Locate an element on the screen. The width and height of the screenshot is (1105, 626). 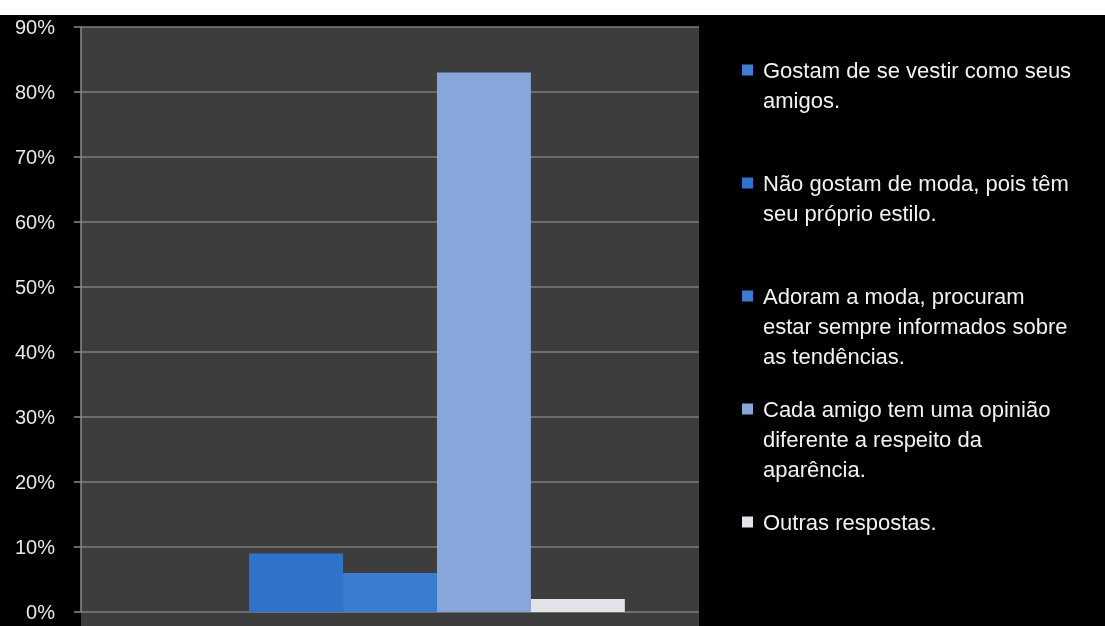
legend-label: Gostam de se vestir como seus amigos. is located at coordinates (917, 85).